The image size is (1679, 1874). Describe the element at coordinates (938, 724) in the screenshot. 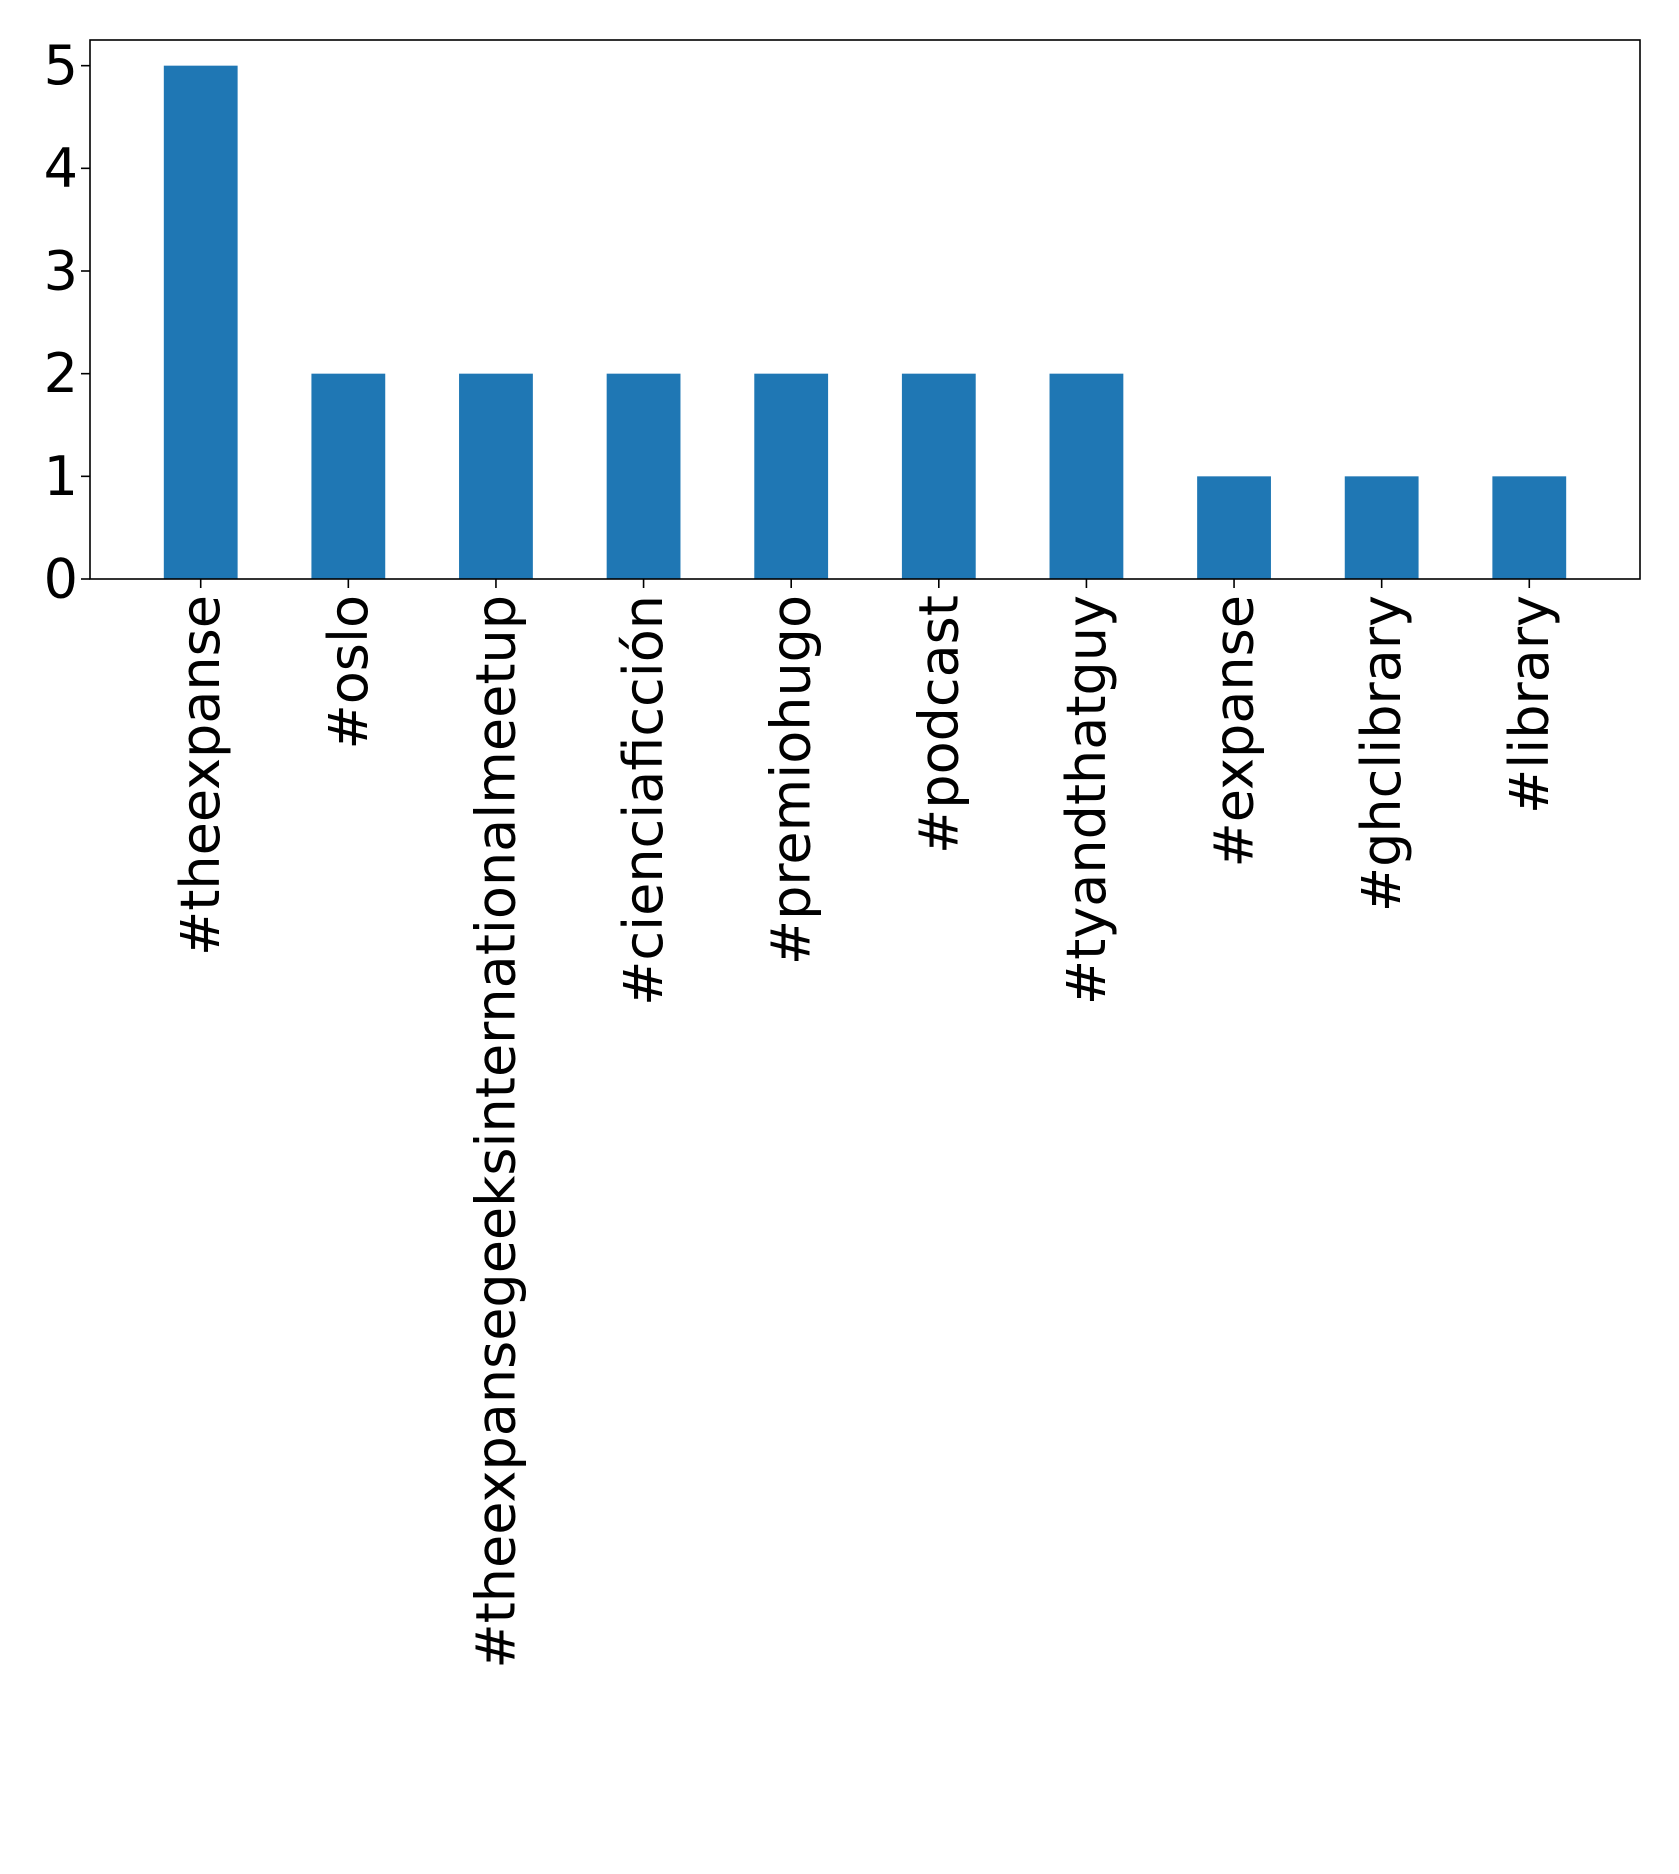

I see `x-tick-label: #podcast` at that location.